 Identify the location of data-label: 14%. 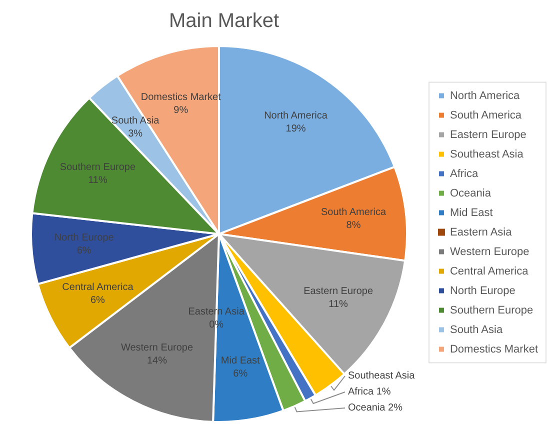
(157, 360).